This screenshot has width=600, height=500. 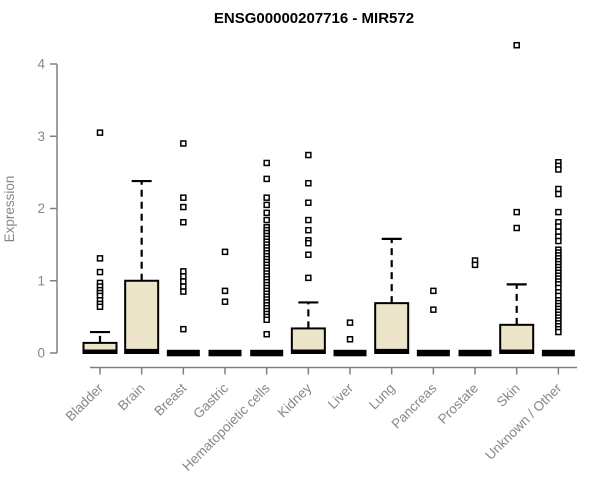 I want to click on category-label-prostate: Prostate, so click(x=458, y=404).